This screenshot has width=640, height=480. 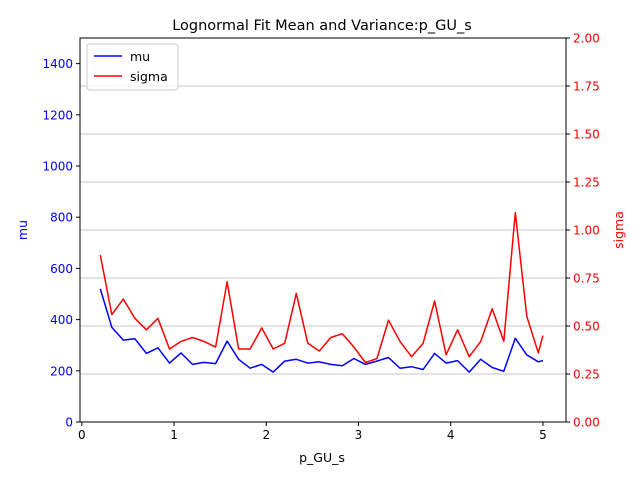 I want to click on y-left-tick-label: 1000, so click(x=57, y=167).